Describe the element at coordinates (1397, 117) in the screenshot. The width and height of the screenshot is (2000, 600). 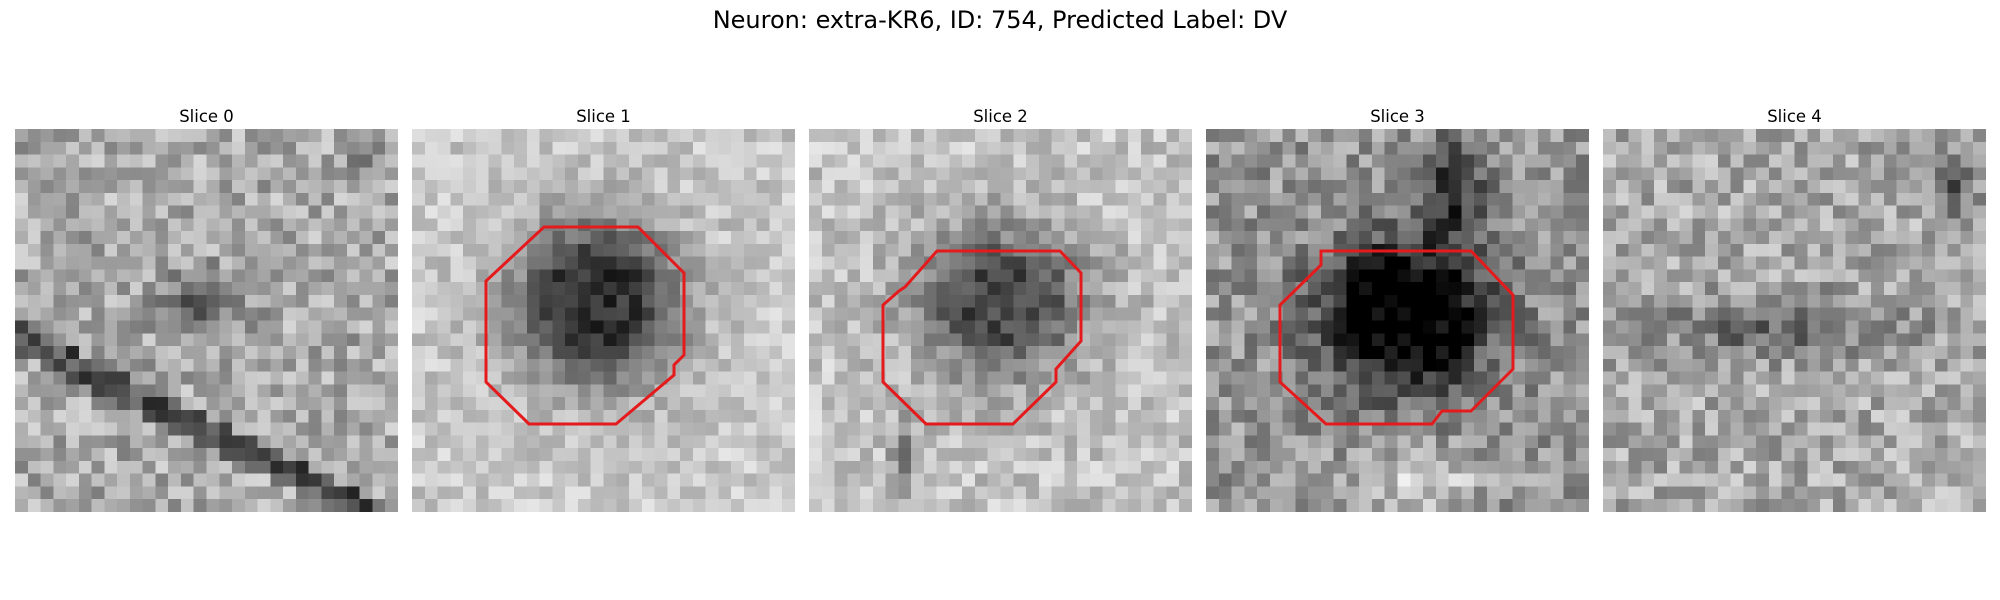
I see `slice-title-3: Slice 3` at that location.